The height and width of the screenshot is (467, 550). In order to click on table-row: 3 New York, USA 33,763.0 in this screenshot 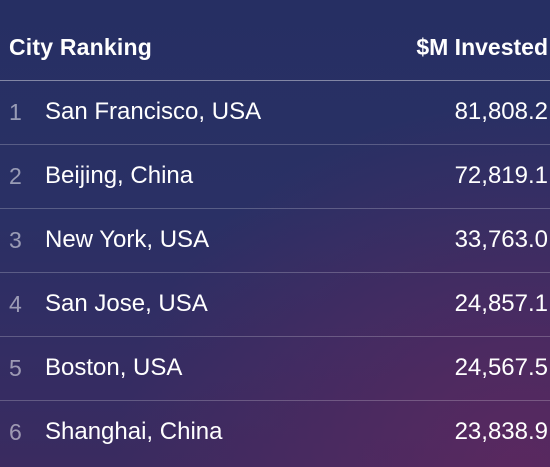, I will do `click(275, 241)`.